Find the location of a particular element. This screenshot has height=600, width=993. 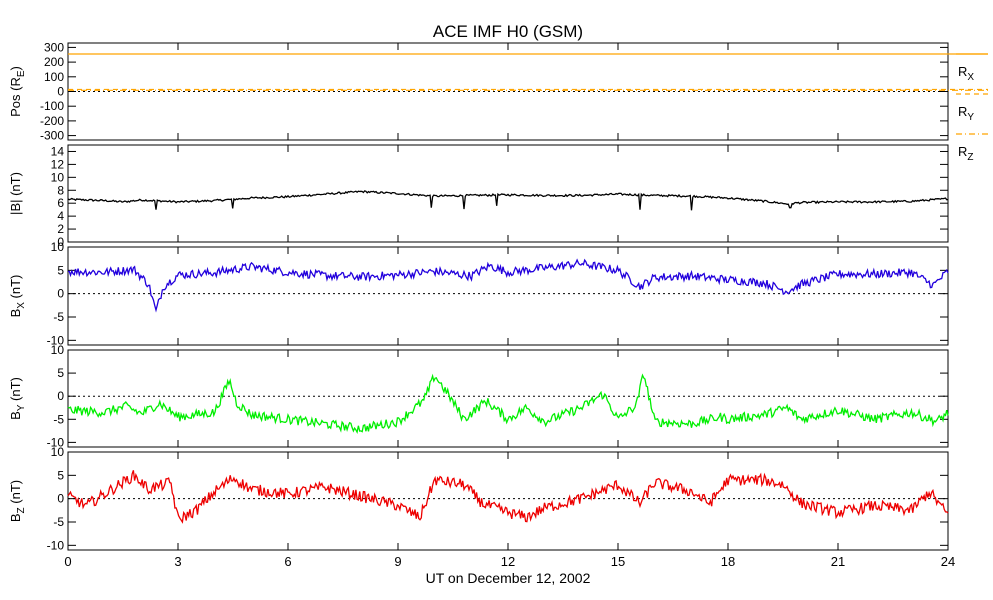

y-tick-label: 4 is located at coordinates (60, 216).